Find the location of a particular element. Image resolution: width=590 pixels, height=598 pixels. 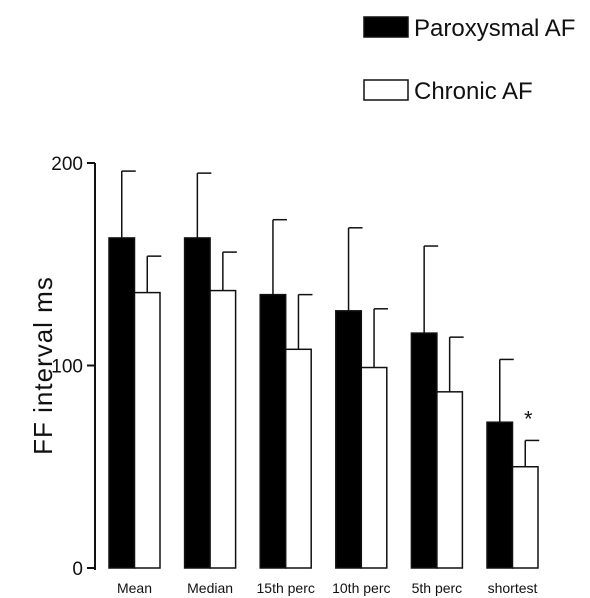

y-tick-label: 0 is located at coordinates (77, 569).